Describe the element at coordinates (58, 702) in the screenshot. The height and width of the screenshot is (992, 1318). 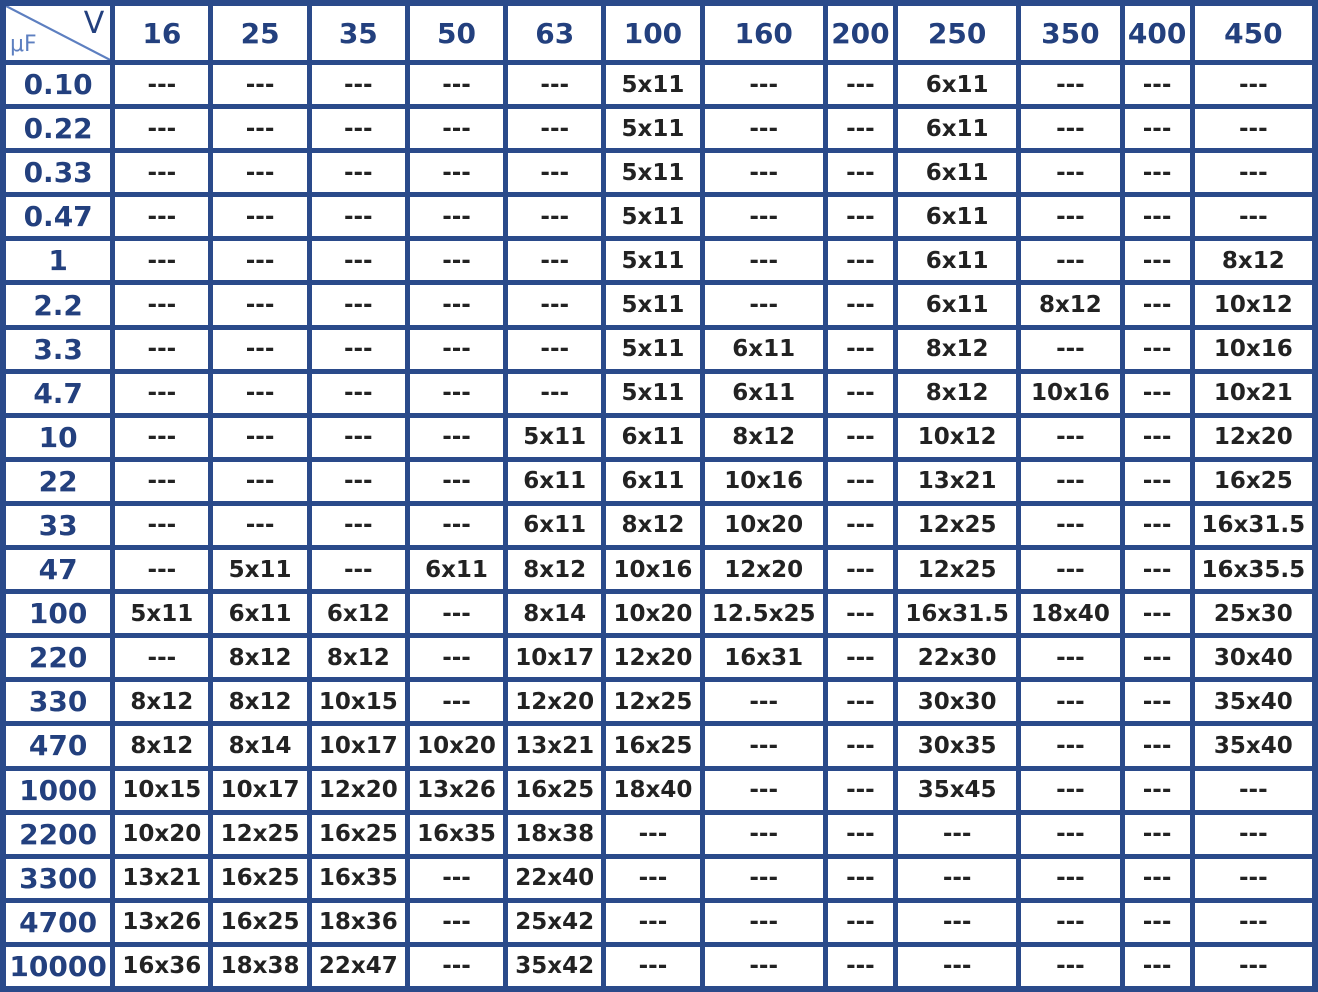
I see `capacitance-value: 330` at that location.